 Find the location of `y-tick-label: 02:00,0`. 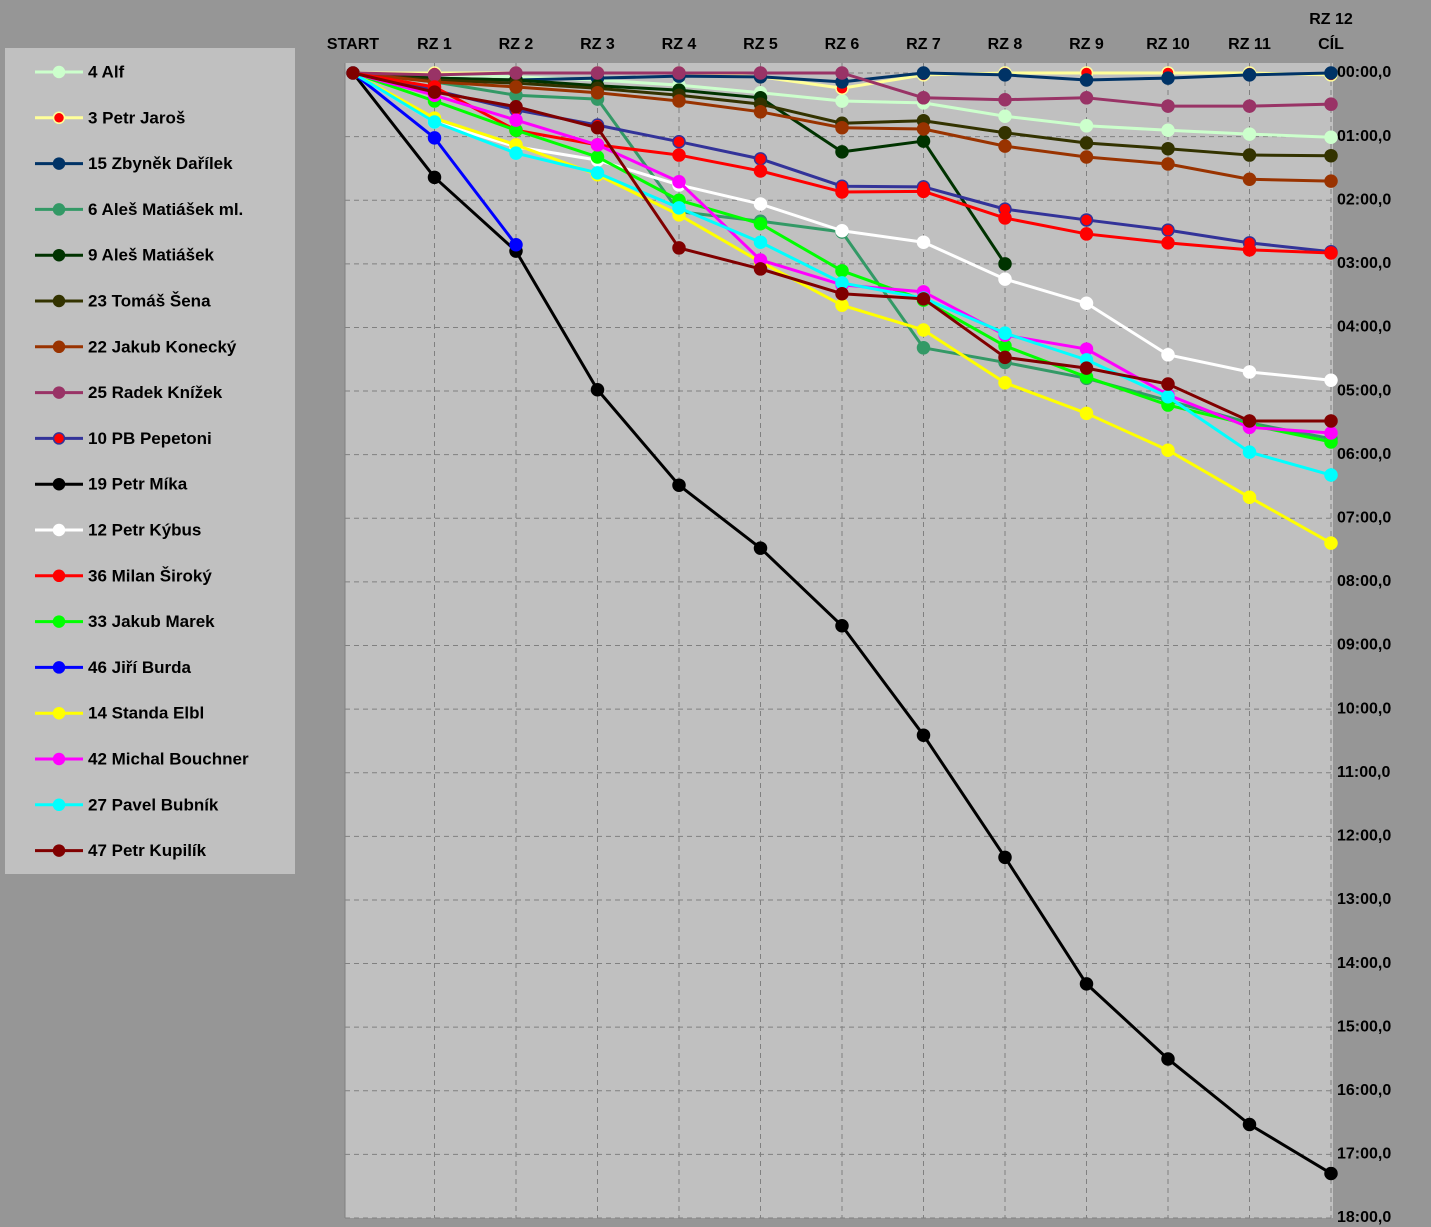

y-tick-label: 02:00,0 is located at coordinates (1364, 199).